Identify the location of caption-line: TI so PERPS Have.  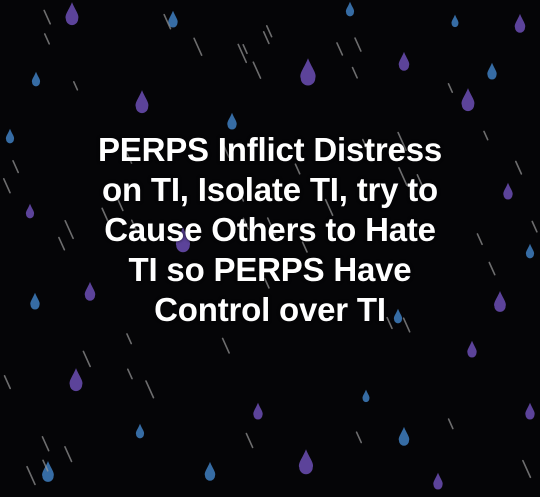
(270, 269).